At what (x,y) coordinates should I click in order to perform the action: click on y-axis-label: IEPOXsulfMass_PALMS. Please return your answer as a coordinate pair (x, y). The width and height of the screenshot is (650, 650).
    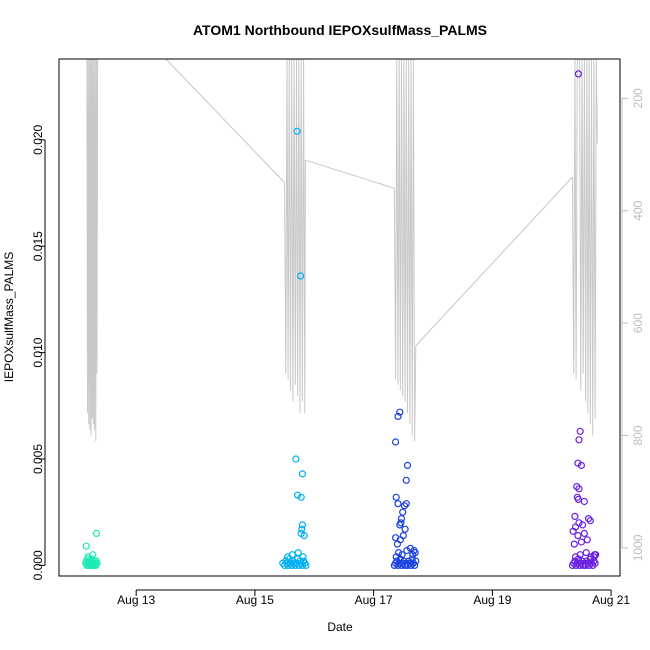
    Looking at the image, I should click on (9, 317).